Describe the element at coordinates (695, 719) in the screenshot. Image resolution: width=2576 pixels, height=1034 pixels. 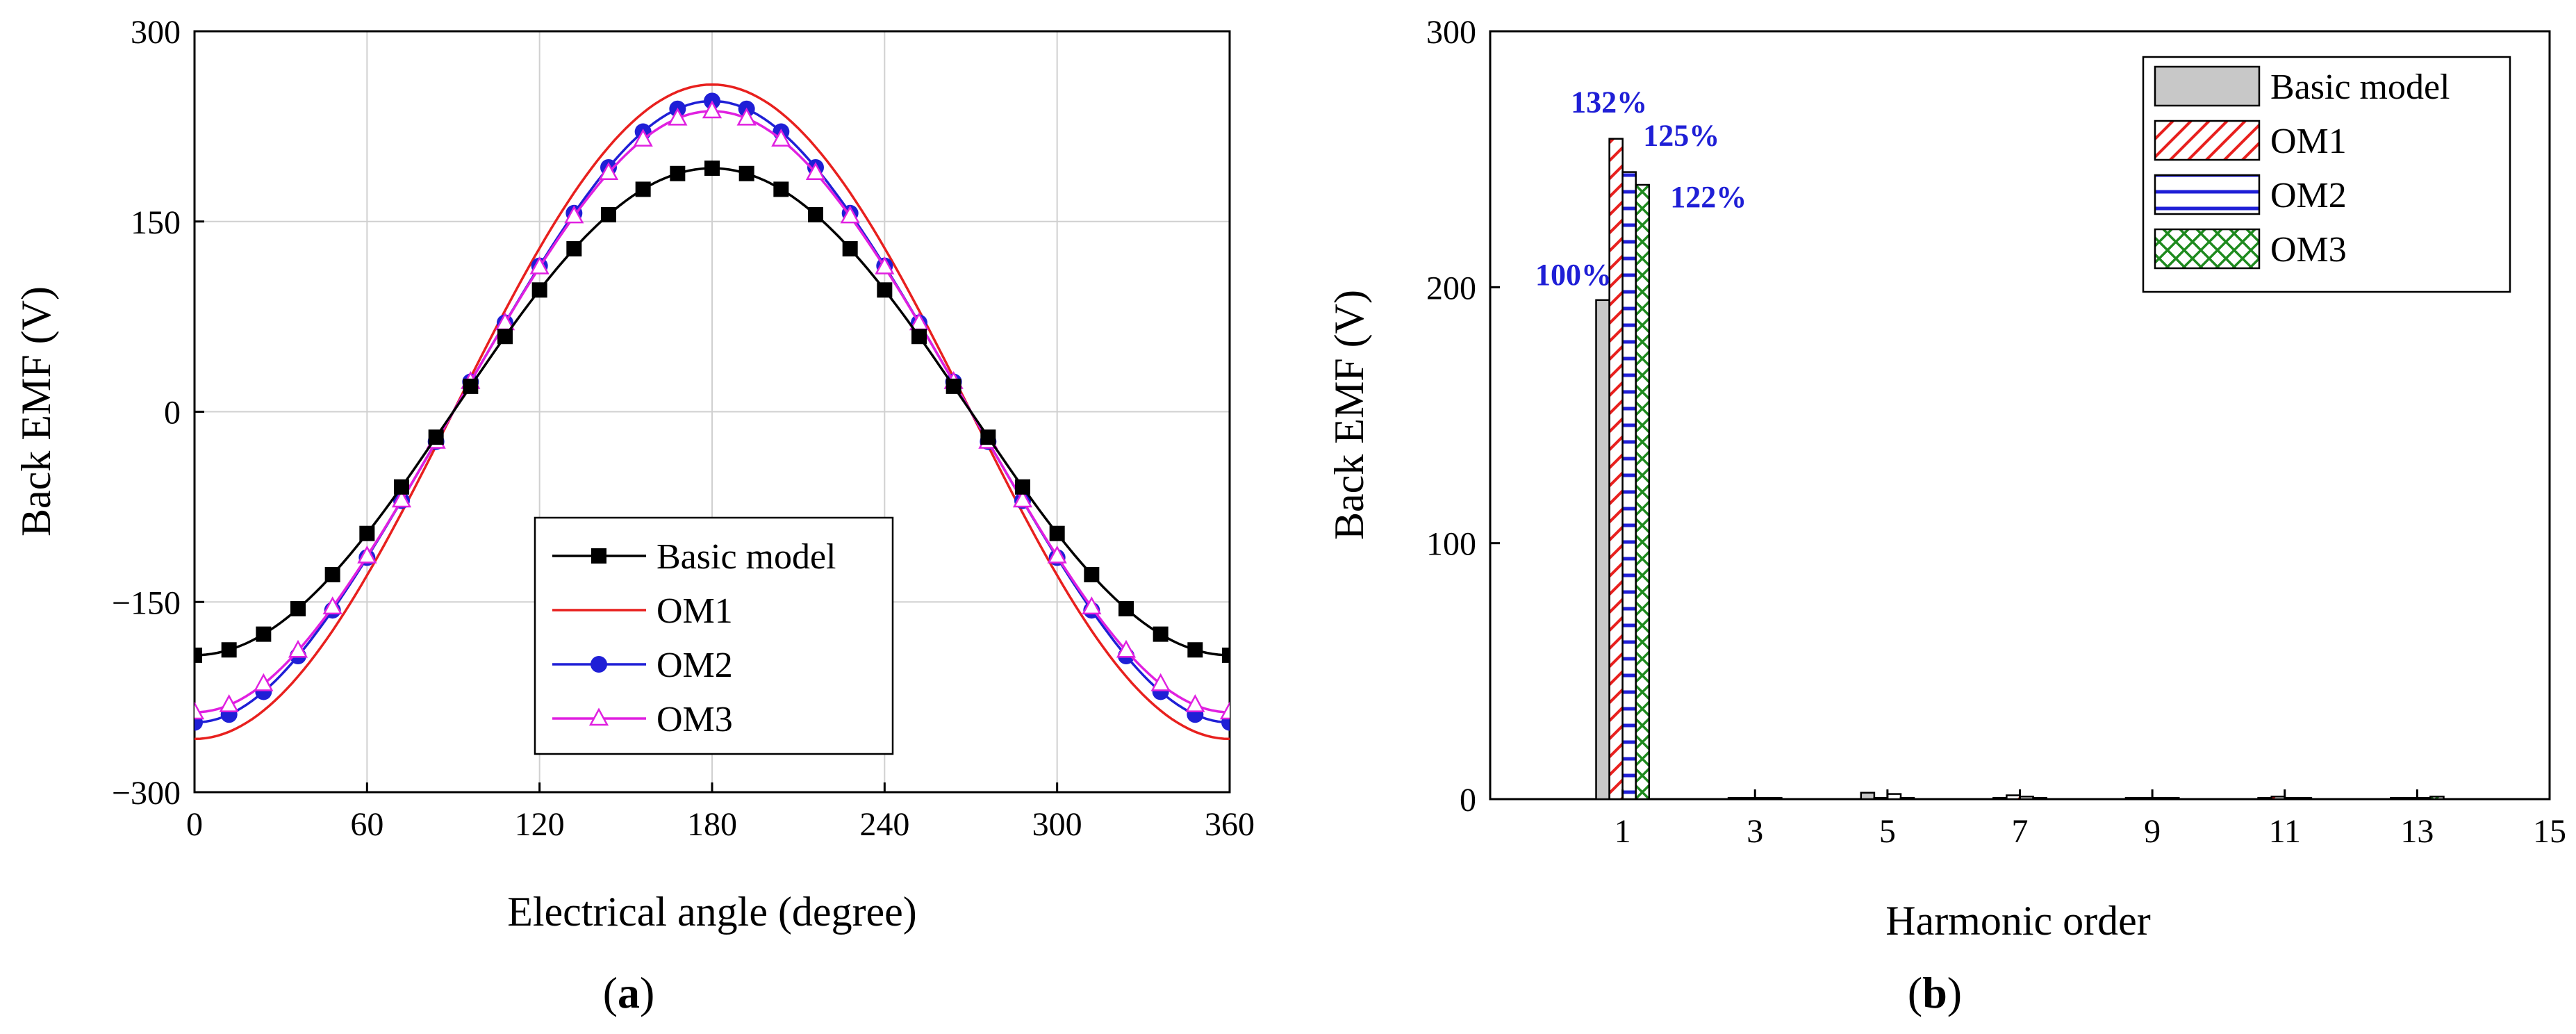
I see `legend-a-label: OM3` at that location.